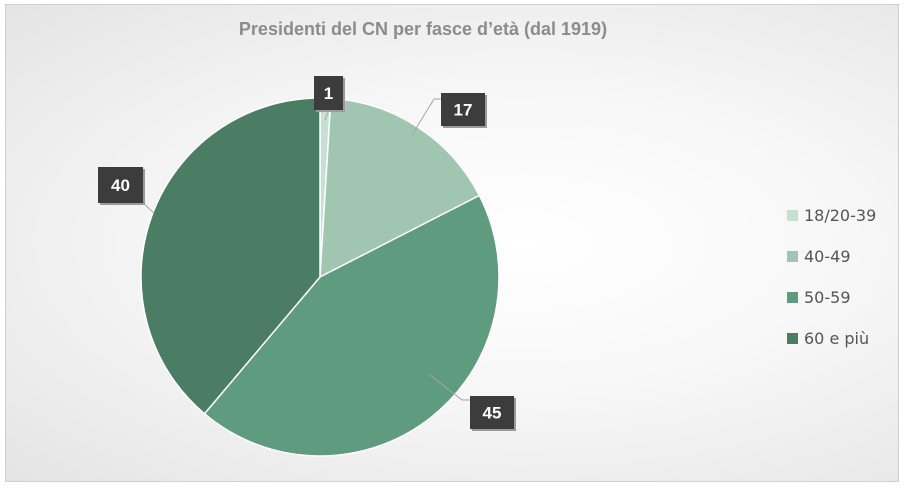  I want to click on legend-label: 40-49, so click(827, 256).